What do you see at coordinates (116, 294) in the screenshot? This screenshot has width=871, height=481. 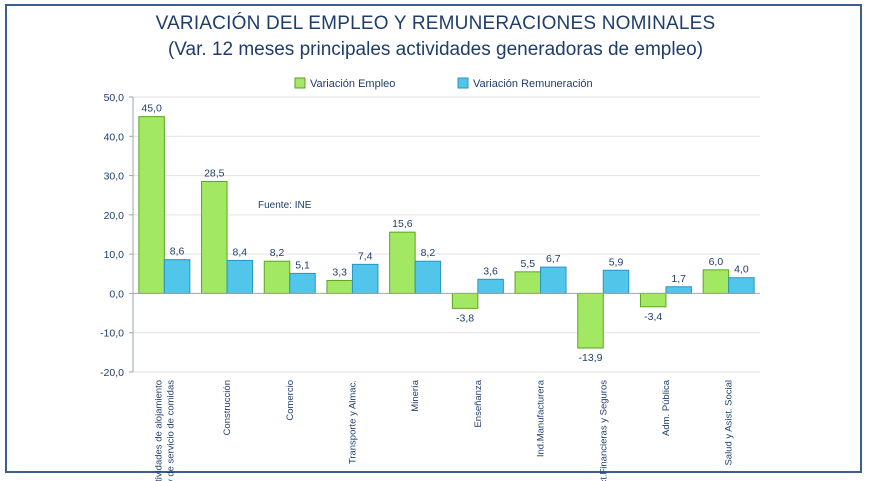 I see `y-tick-label: 0,0` at bounding box center [116, 294].